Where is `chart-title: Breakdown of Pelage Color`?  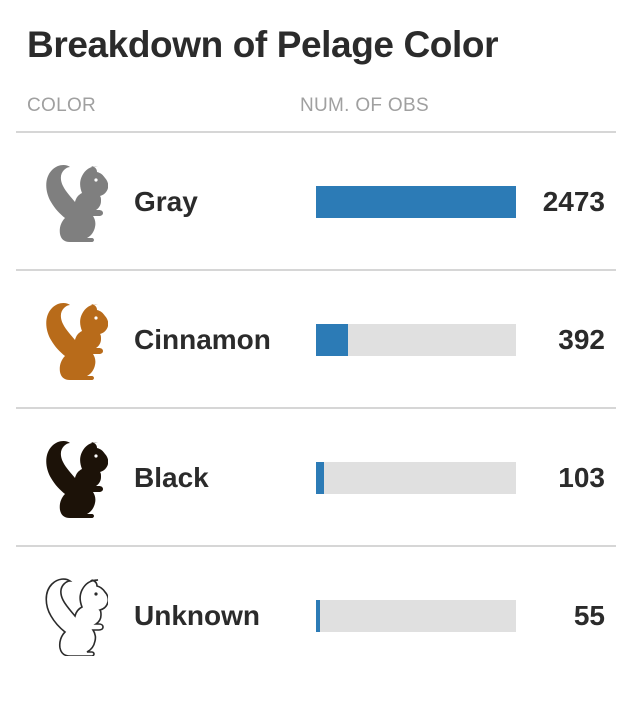
chart-title: Breakdown of Pelage Color is located at coordinates (263, 44).